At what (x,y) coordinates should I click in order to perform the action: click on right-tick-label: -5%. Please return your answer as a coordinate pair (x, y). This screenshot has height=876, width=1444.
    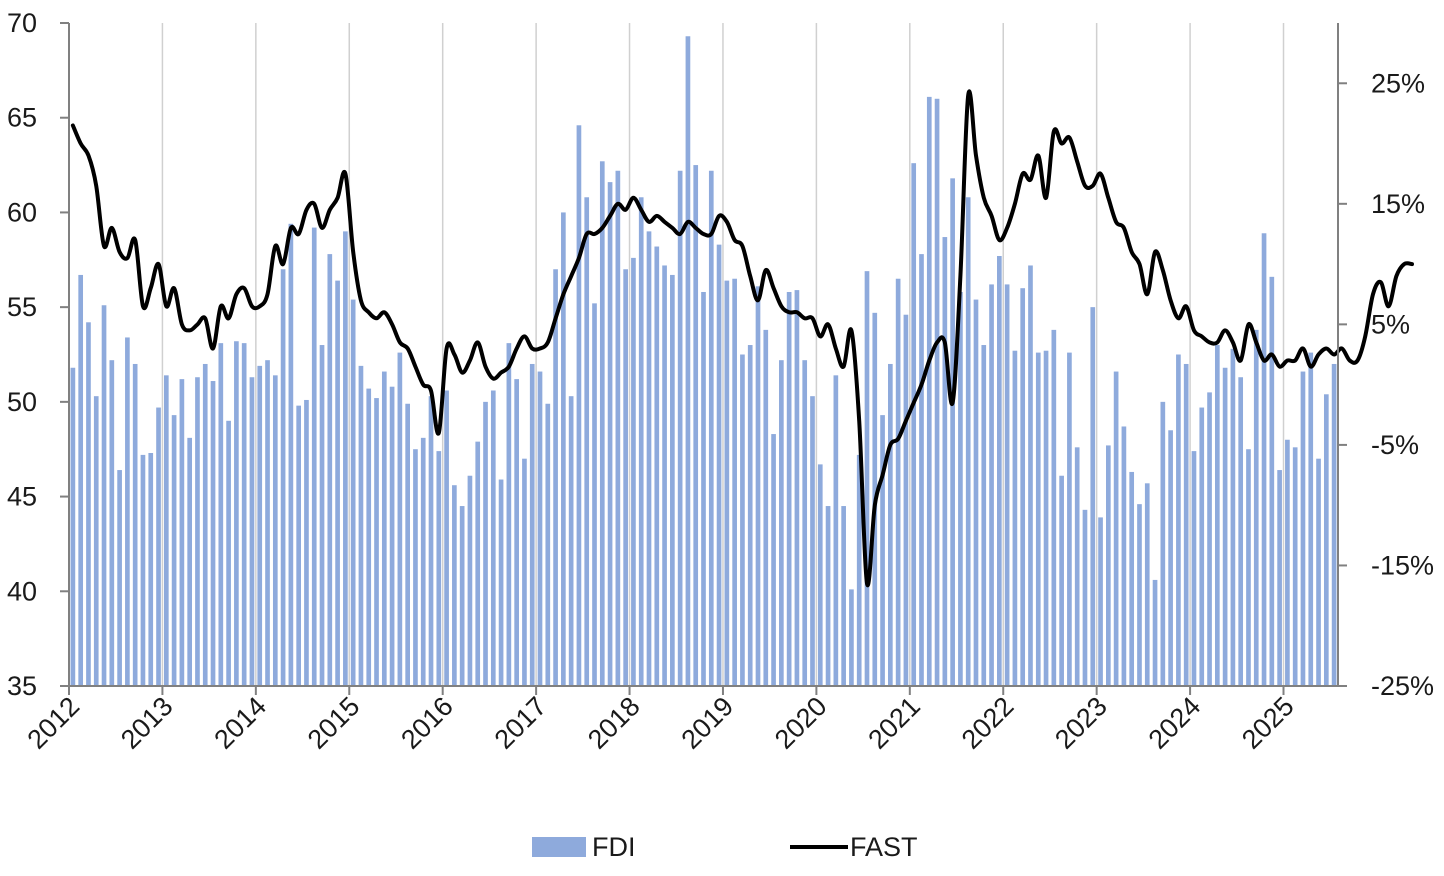
    Looking at the image, I should click on (1395, 445).